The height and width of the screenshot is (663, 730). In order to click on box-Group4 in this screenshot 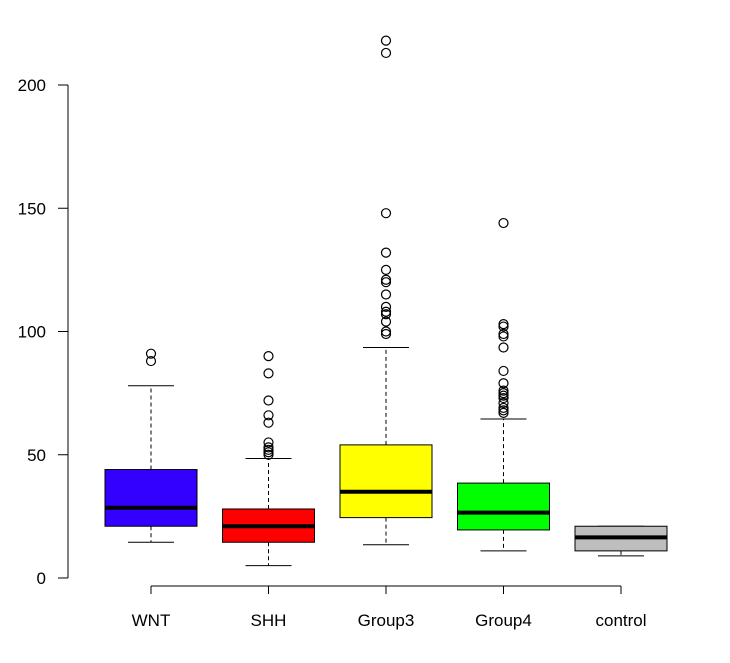, I will do `click(503, 384)`.